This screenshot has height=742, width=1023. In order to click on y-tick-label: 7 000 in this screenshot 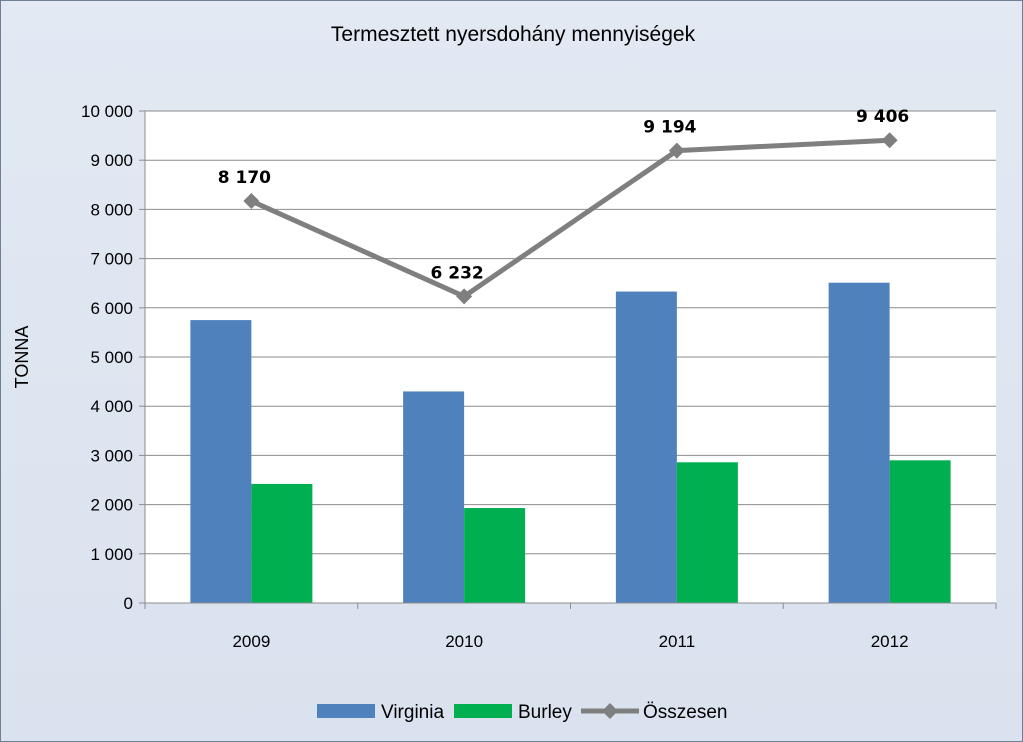, I will do `click(111, 259)`.